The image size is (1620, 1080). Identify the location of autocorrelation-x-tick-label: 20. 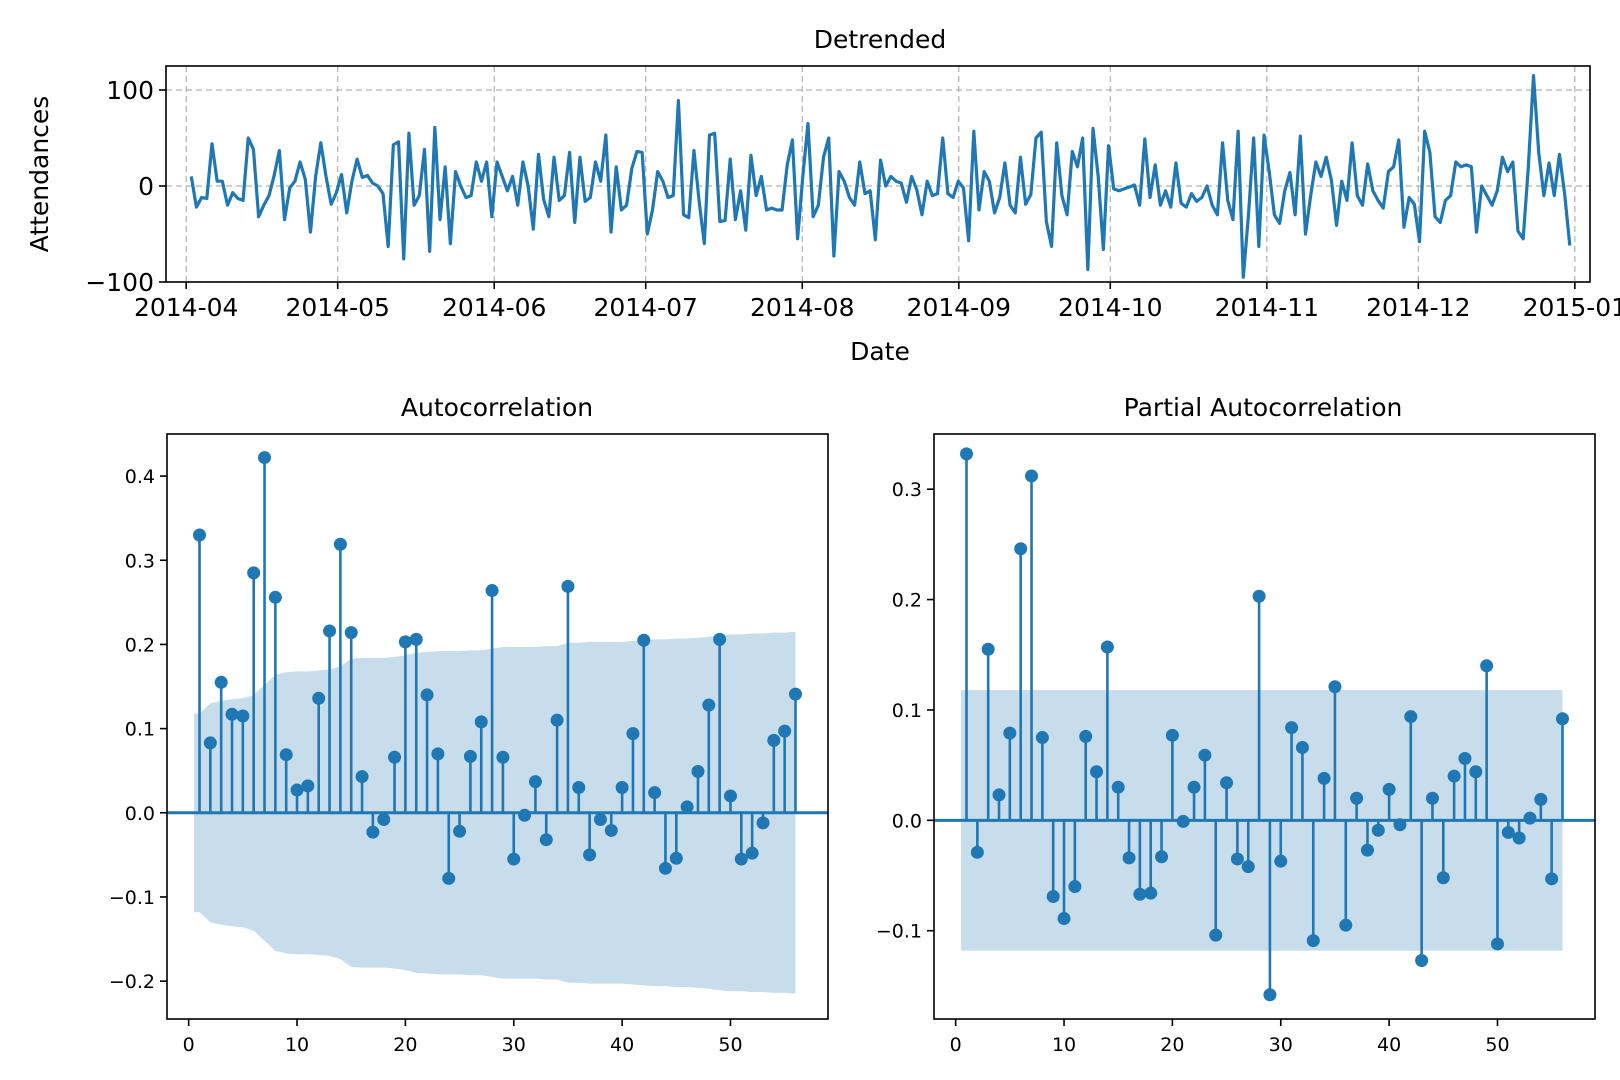
(405, 1045).